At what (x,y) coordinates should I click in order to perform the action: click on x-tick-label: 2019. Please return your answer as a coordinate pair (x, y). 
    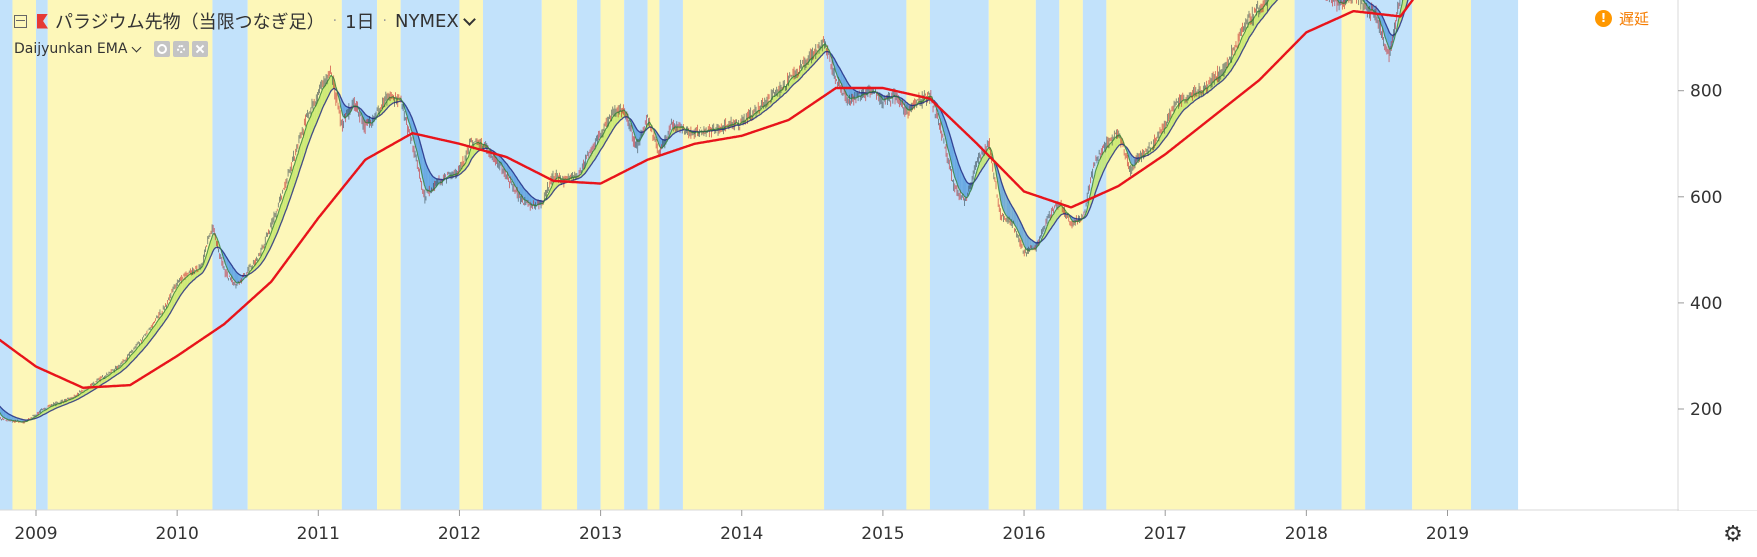
    Looking at the image, I should click on (1447, 534).